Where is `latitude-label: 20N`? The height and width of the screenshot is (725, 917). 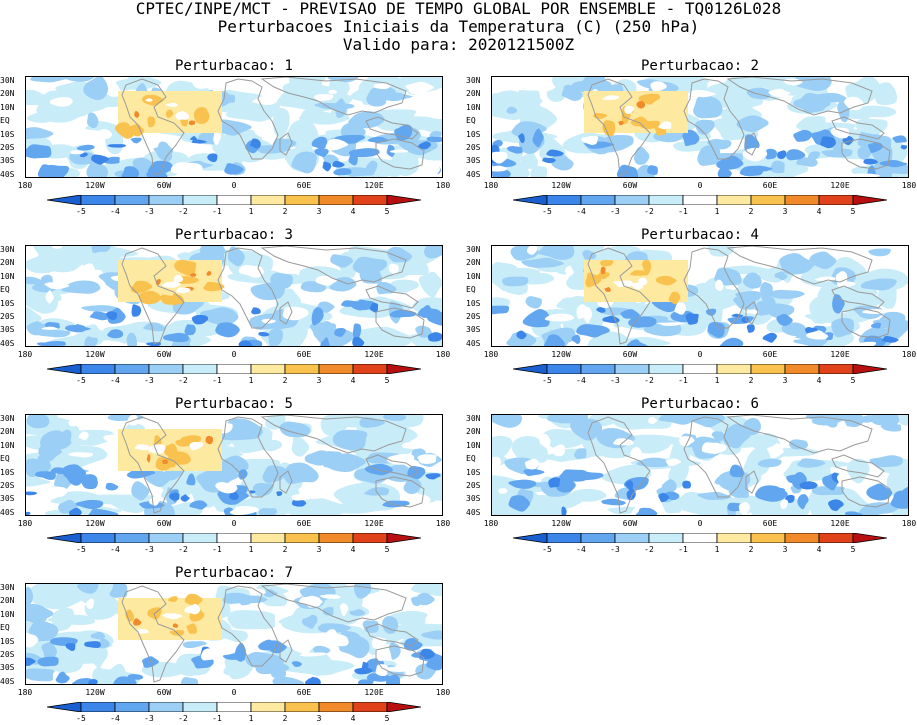
latitude-label: 20N is located at coordinates (473, 94).